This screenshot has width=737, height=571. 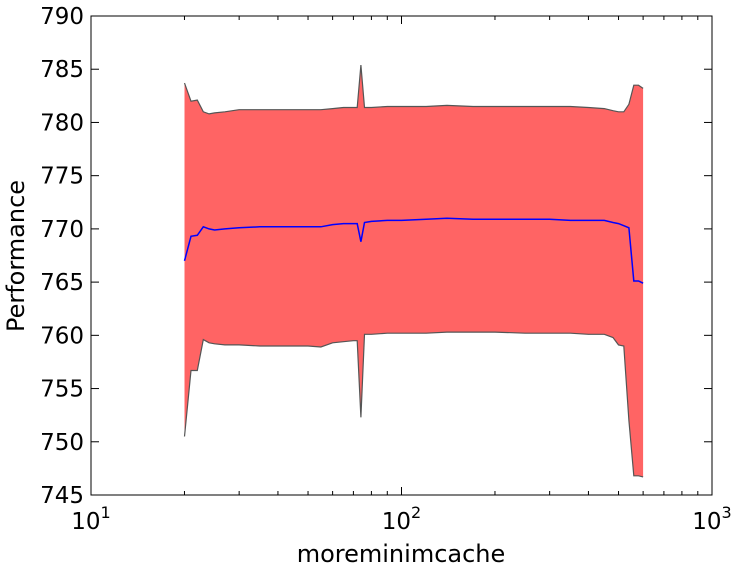 I want to click on y-tick-label: 770, so click(x=62, y=230).